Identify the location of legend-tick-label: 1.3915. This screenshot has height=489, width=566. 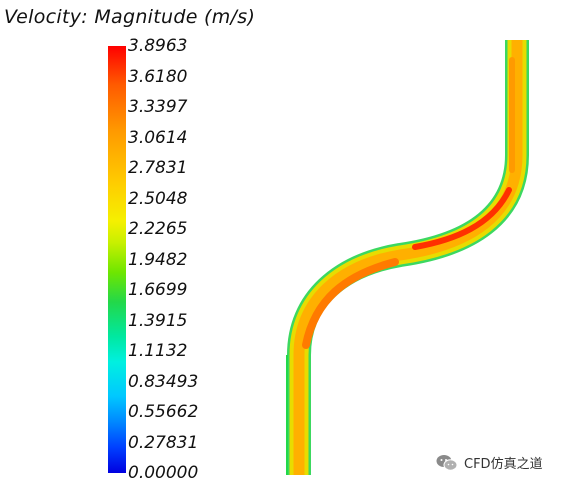
(158, 320).